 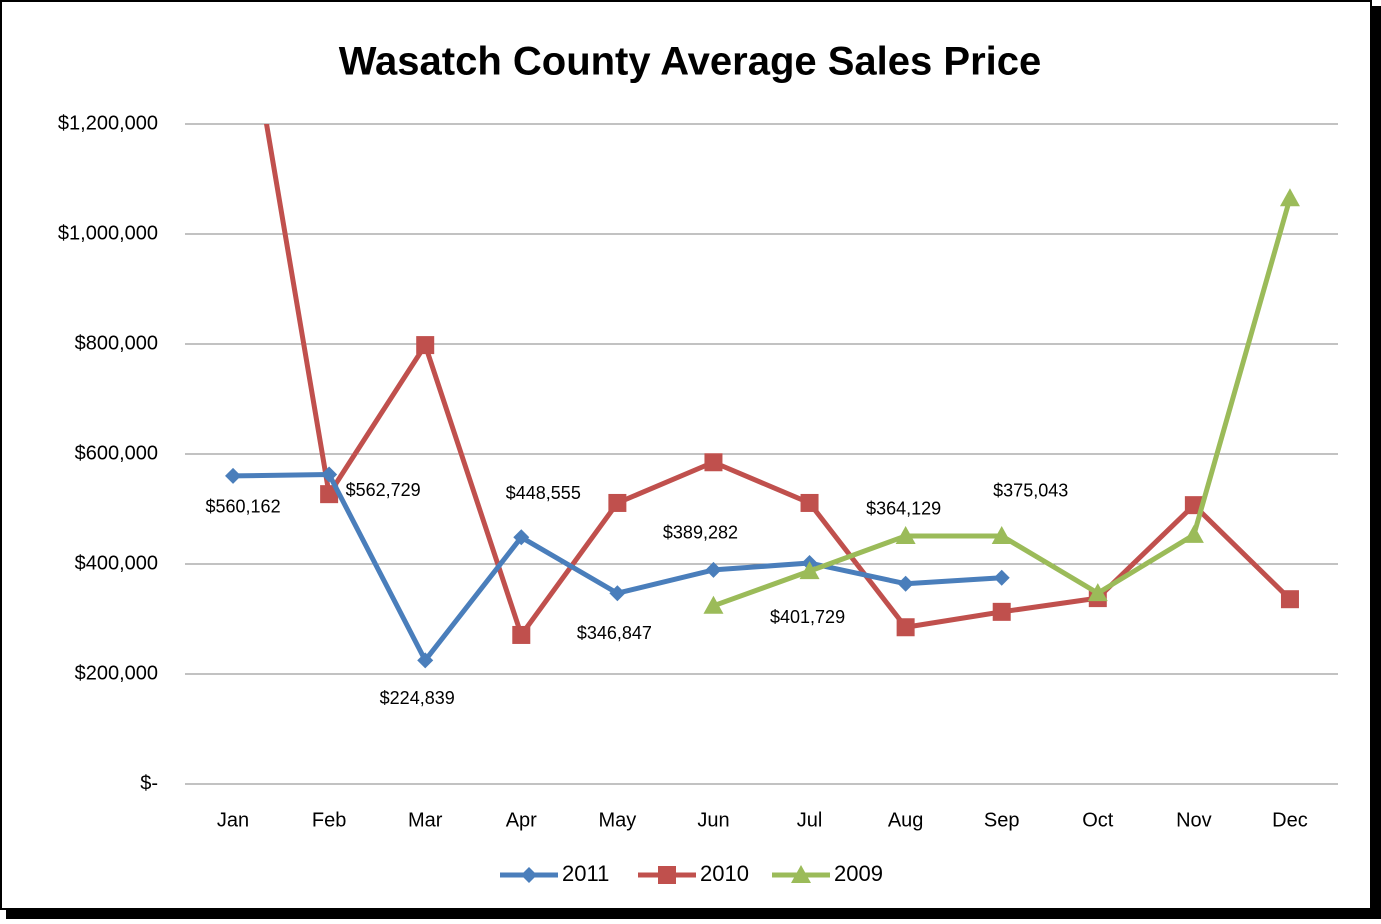 I want to click on y-tick-label: $-, so click(x=149, y=783).